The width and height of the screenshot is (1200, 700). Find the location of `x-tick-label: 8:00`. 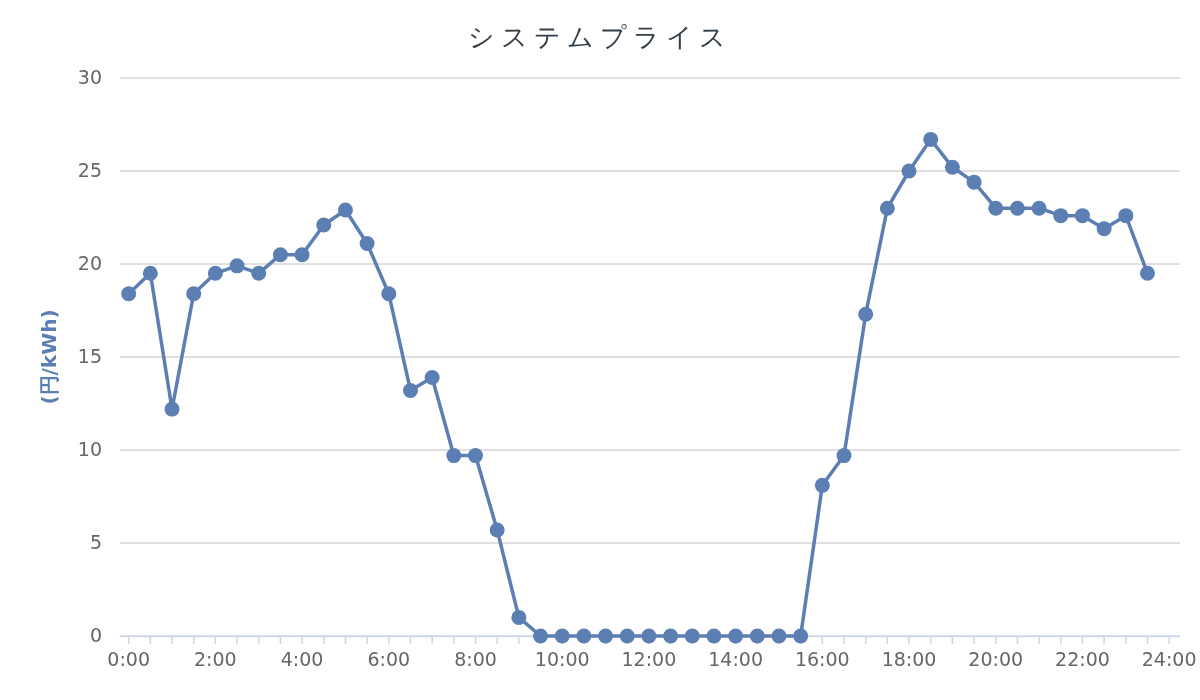

x-tick-label: 8:00 is located at coordinates (475, 659).